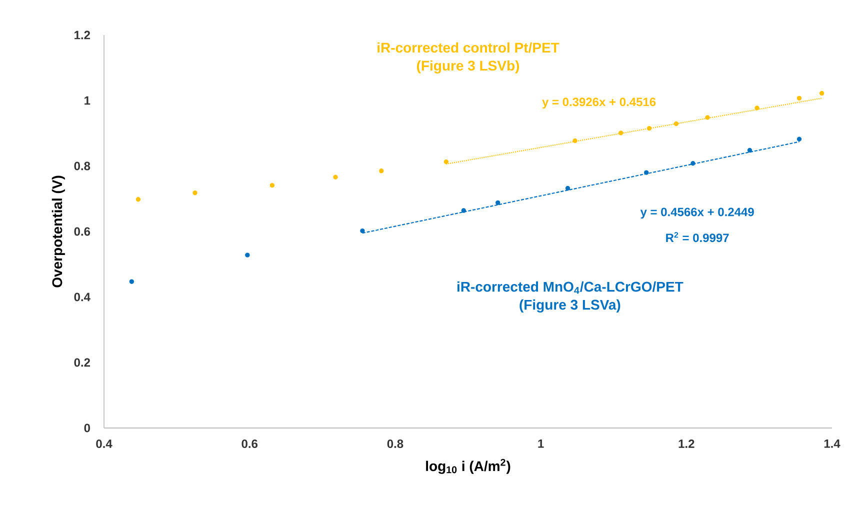 The height and width of the screenshot is (506, 847). I want to click on y-tick-label: 0.4, so click(82, 297).